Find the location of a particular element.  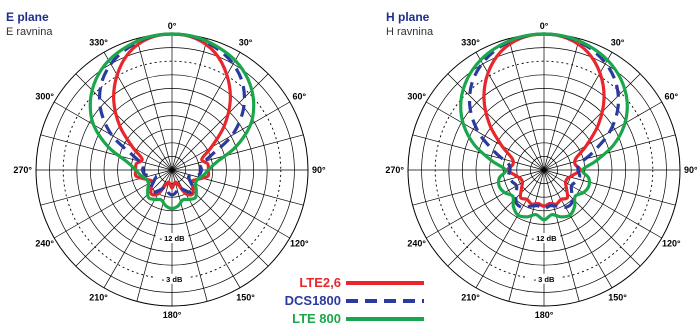

chart-title: E plane is located at coordinates (27, 17).